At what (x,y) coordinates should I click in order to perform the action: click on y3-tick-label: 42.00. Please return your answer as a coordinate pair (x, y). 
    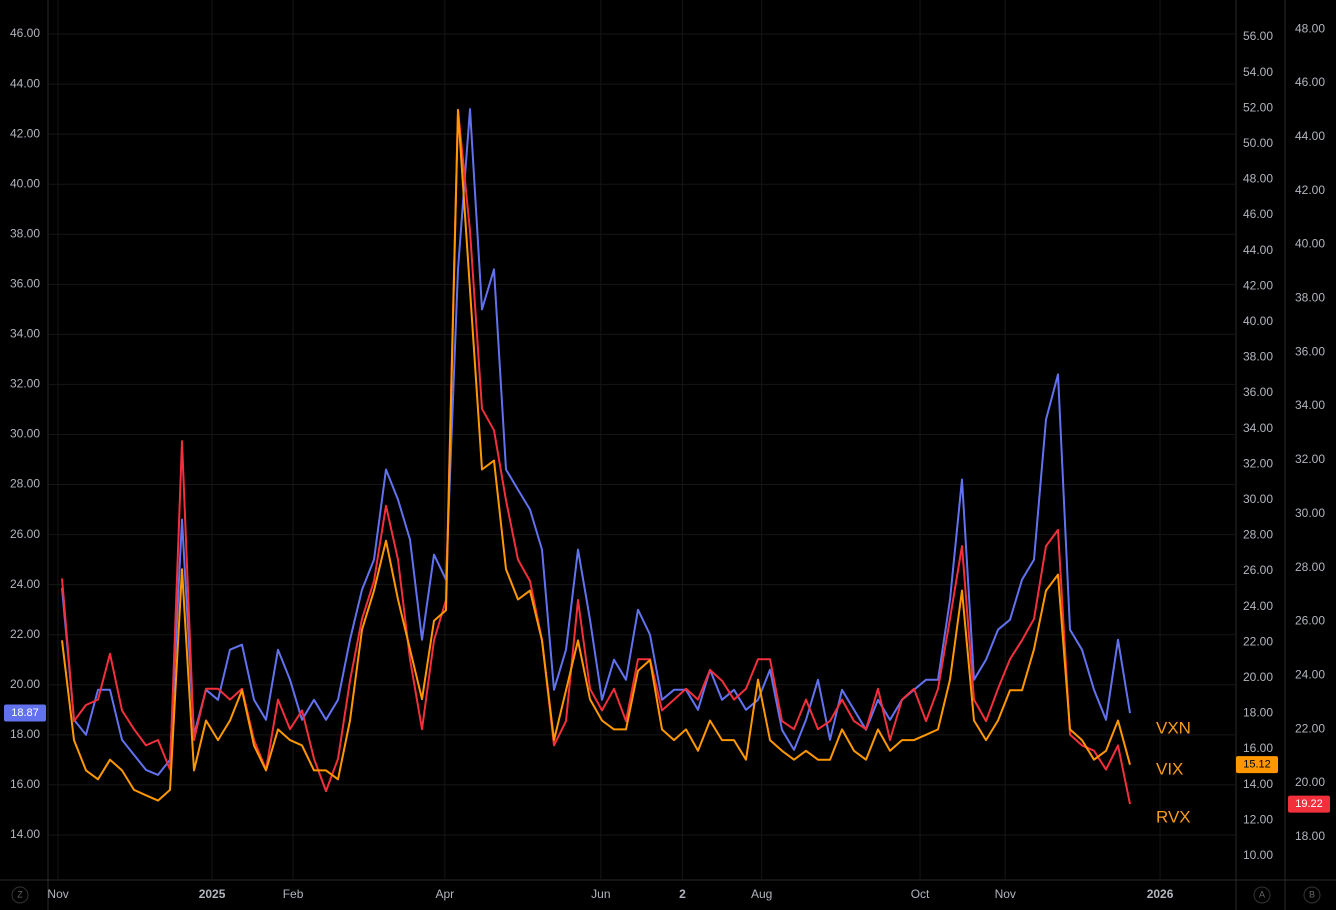
    Looking at the image, I should click on (1310, 190).